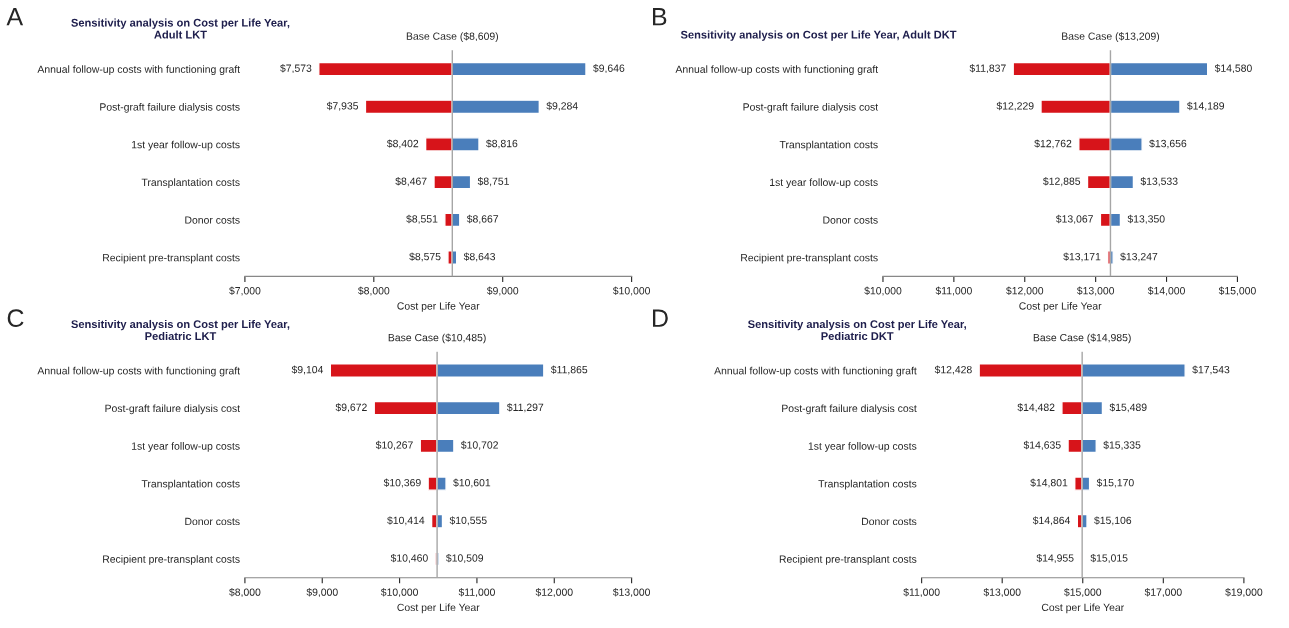 This screenshot has width=1289, height=628. What do you see at coordinates (1025, 291) in the screenshot?
I see `x-tick-label: $12,000` at bounding box center [1025, 291].